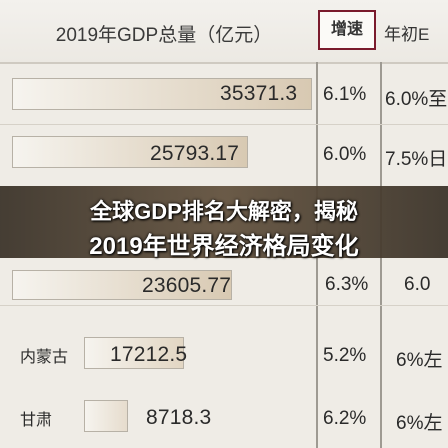  I want to click on table-row: 内蒙古 17212.5 5.2% 6%左, so click(224, 355).